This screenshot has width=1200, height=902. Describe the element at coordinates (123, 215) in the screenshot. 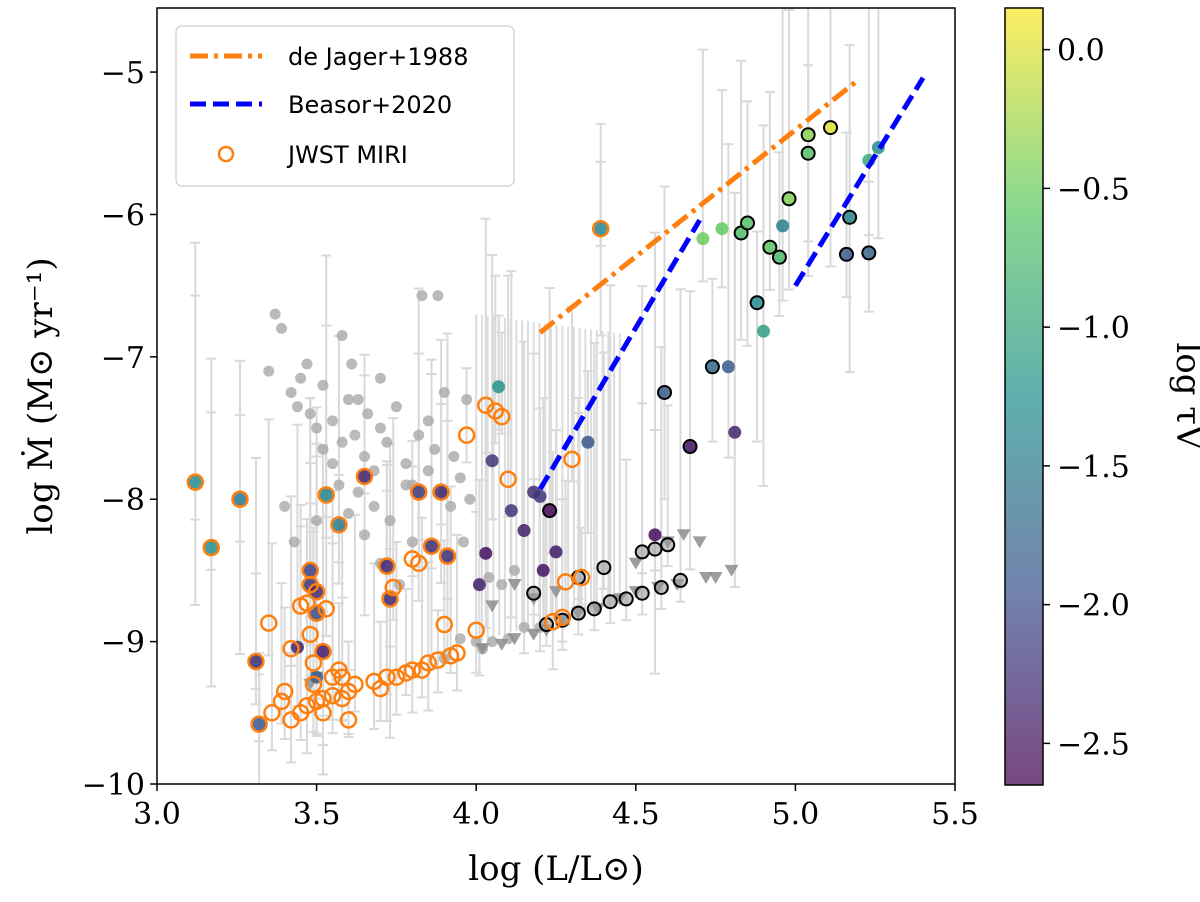

I see `y-tick-label: −6` at that location.